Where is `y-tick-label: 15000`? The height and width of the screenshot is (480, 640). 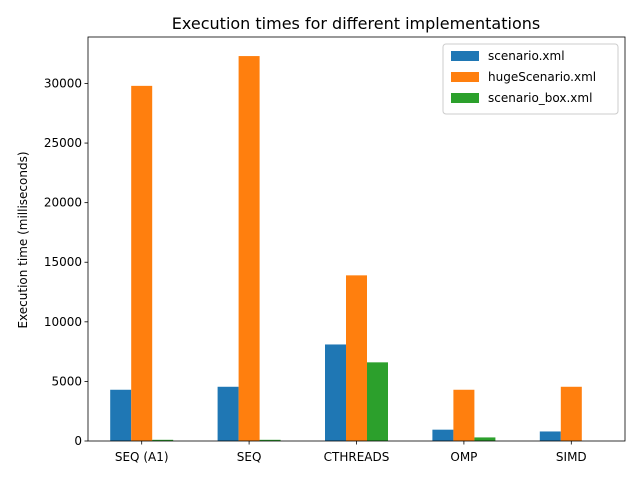
y-tick-label: 15000 is located at coordinates (63, 262).